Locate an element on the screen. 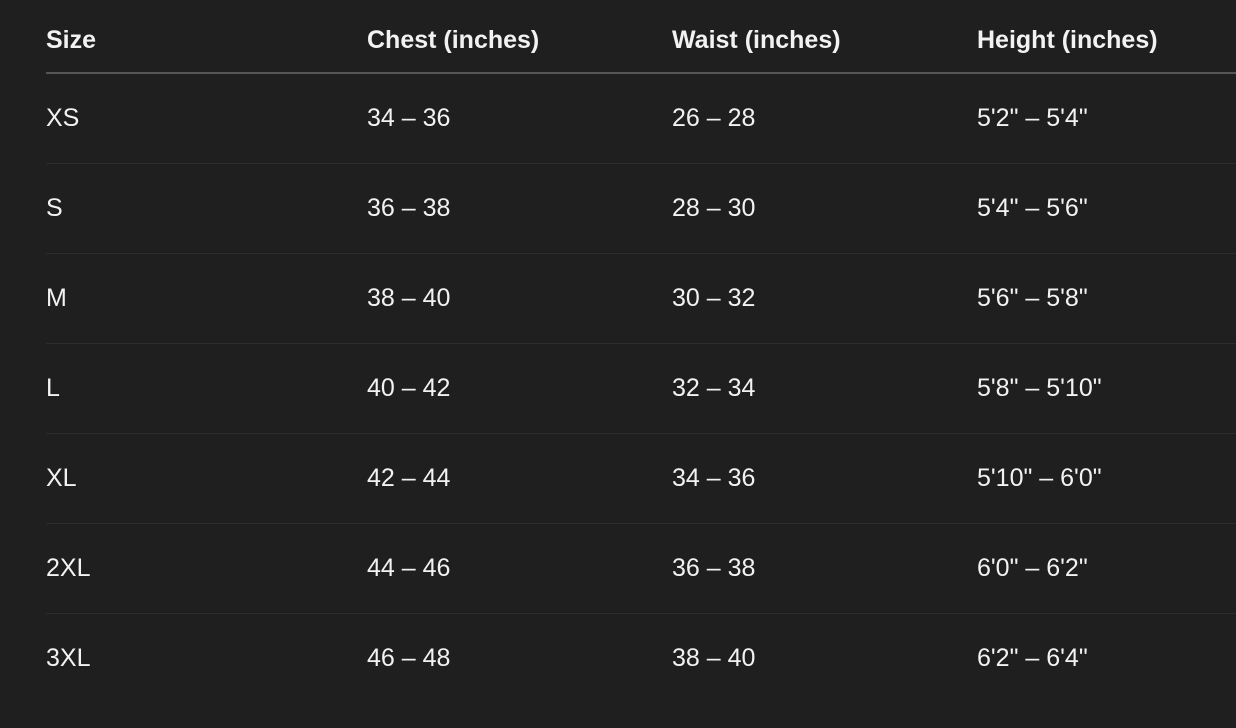 The height and width of the screenshot is (728, 1236). size-cell: M is located at coordinates (56, 298).